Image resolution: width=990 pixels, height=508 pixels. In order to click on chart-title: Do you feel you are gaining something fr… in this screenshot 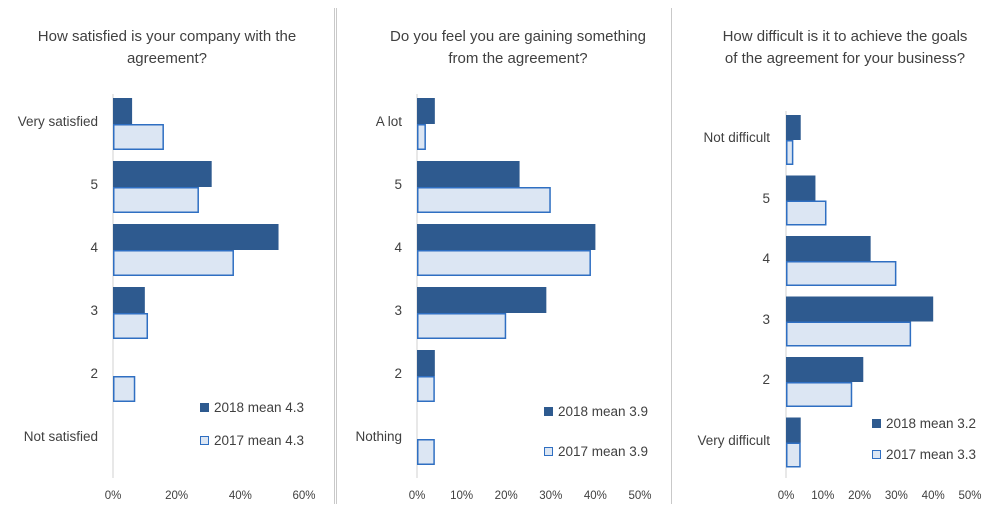, I will do `click(518, 47)`.